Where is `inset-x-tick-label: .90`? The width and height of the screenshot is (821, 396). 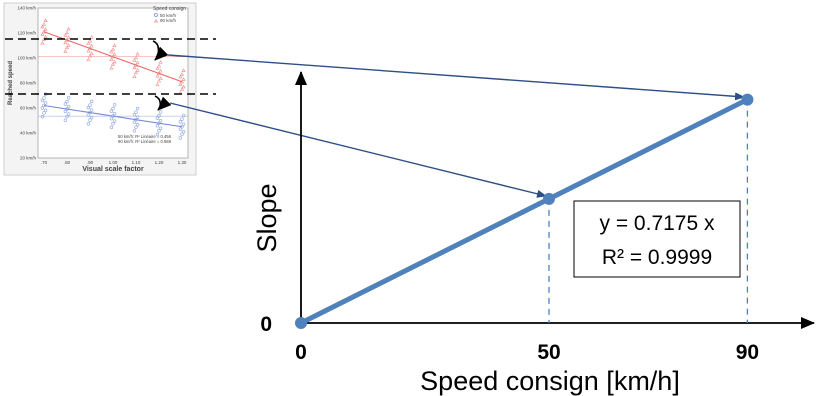
inset-x-tick-label: .90 is located at coordinates (90, 162).